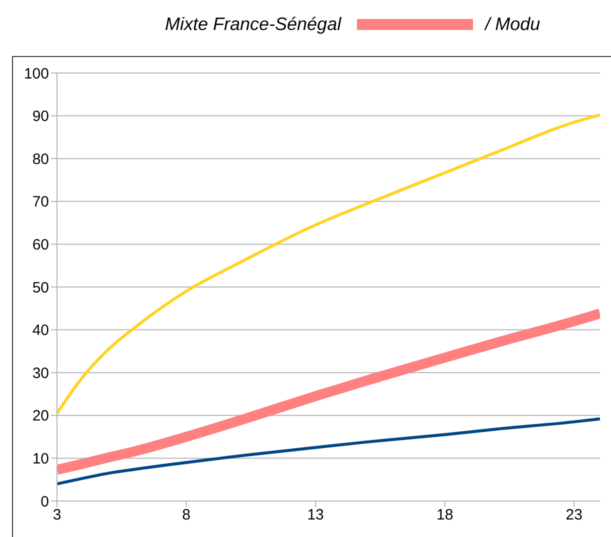  I want to click on y-tick-label: 80, so click(40, 159).